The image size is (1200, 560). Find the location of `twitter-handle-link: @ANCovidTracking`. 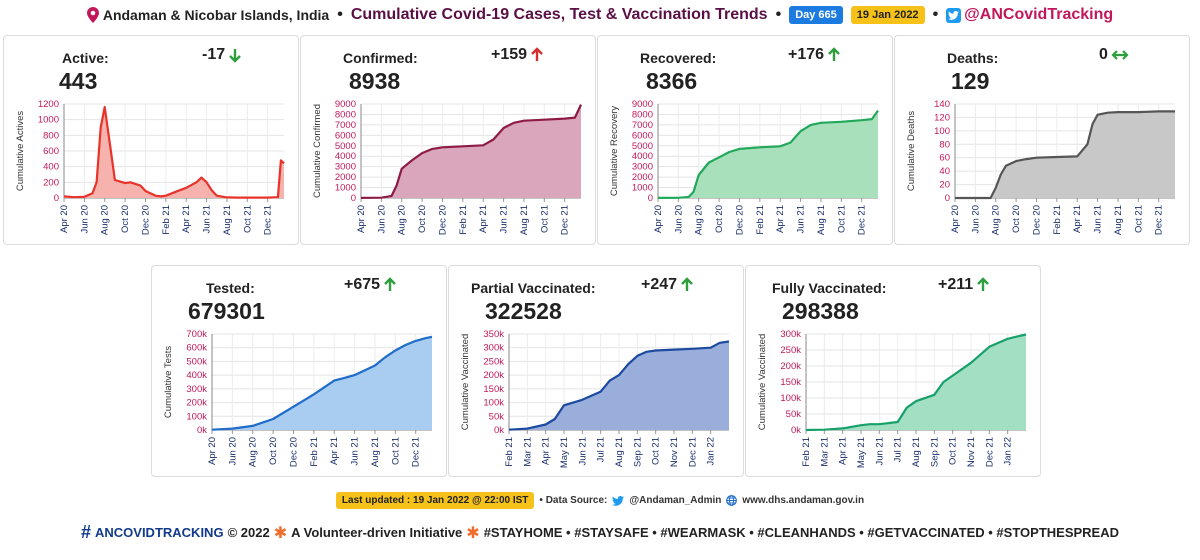

twitter-handle-link: @ANCovidTracking is located at coordinates (1029, 15).